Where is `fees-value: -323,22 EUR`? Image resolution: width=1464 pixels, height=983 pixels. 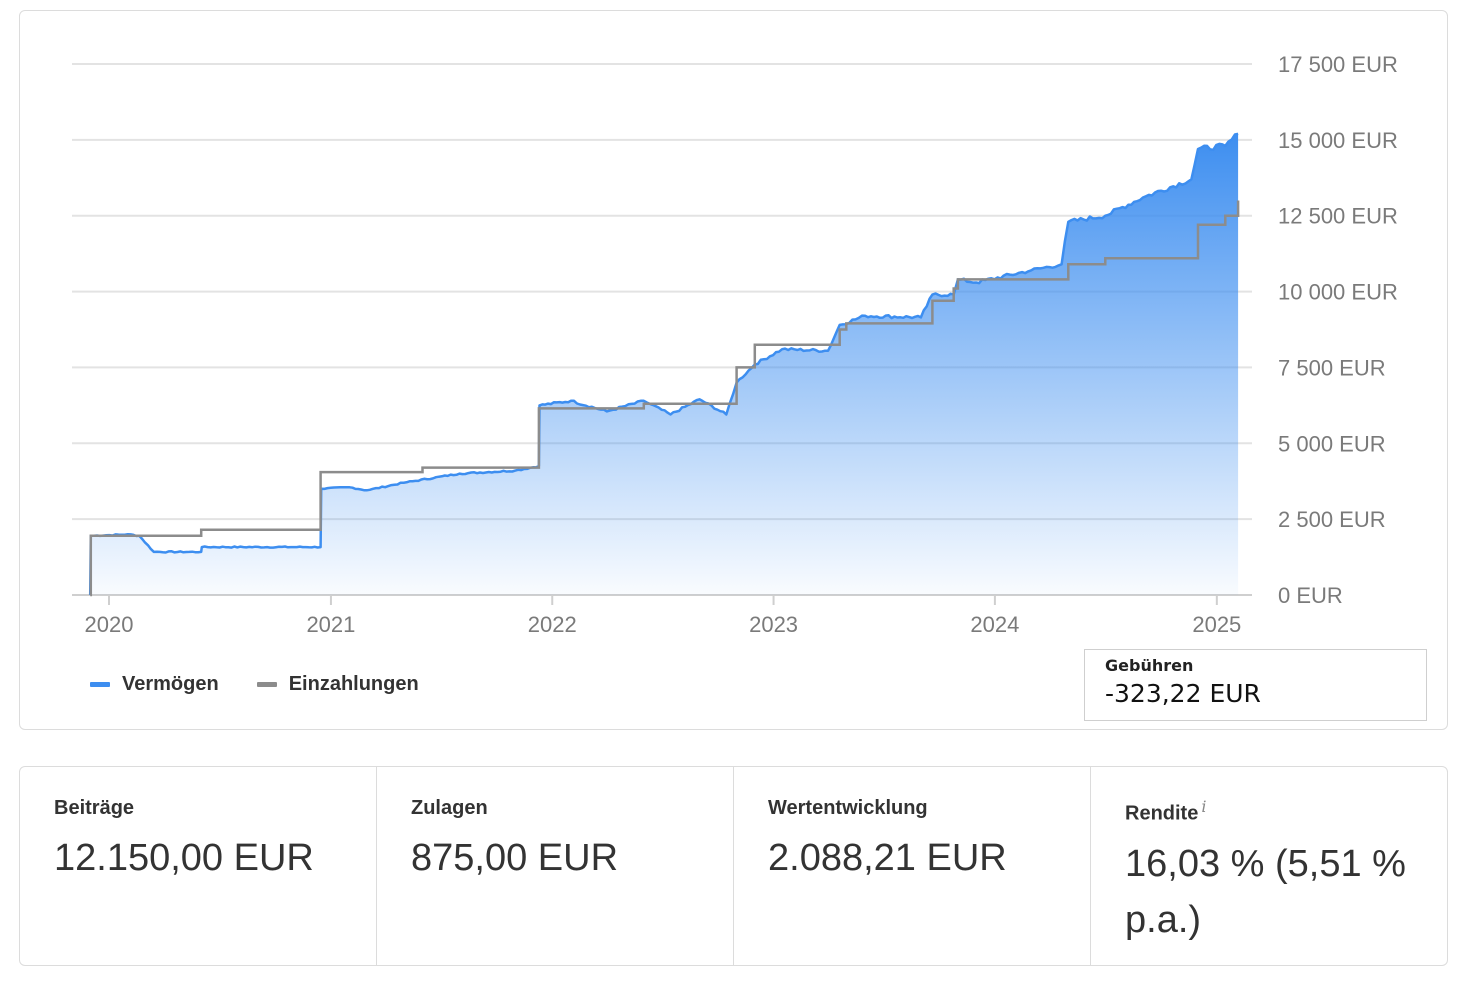 fees-value: -323,22 EUR is located at coordinates (1183, 693).